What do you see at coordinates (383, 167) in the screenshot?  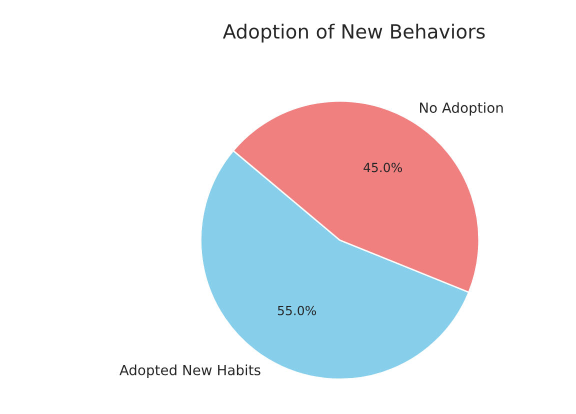 I see `data-label: 45.0%` at bounding box center [383, 167].